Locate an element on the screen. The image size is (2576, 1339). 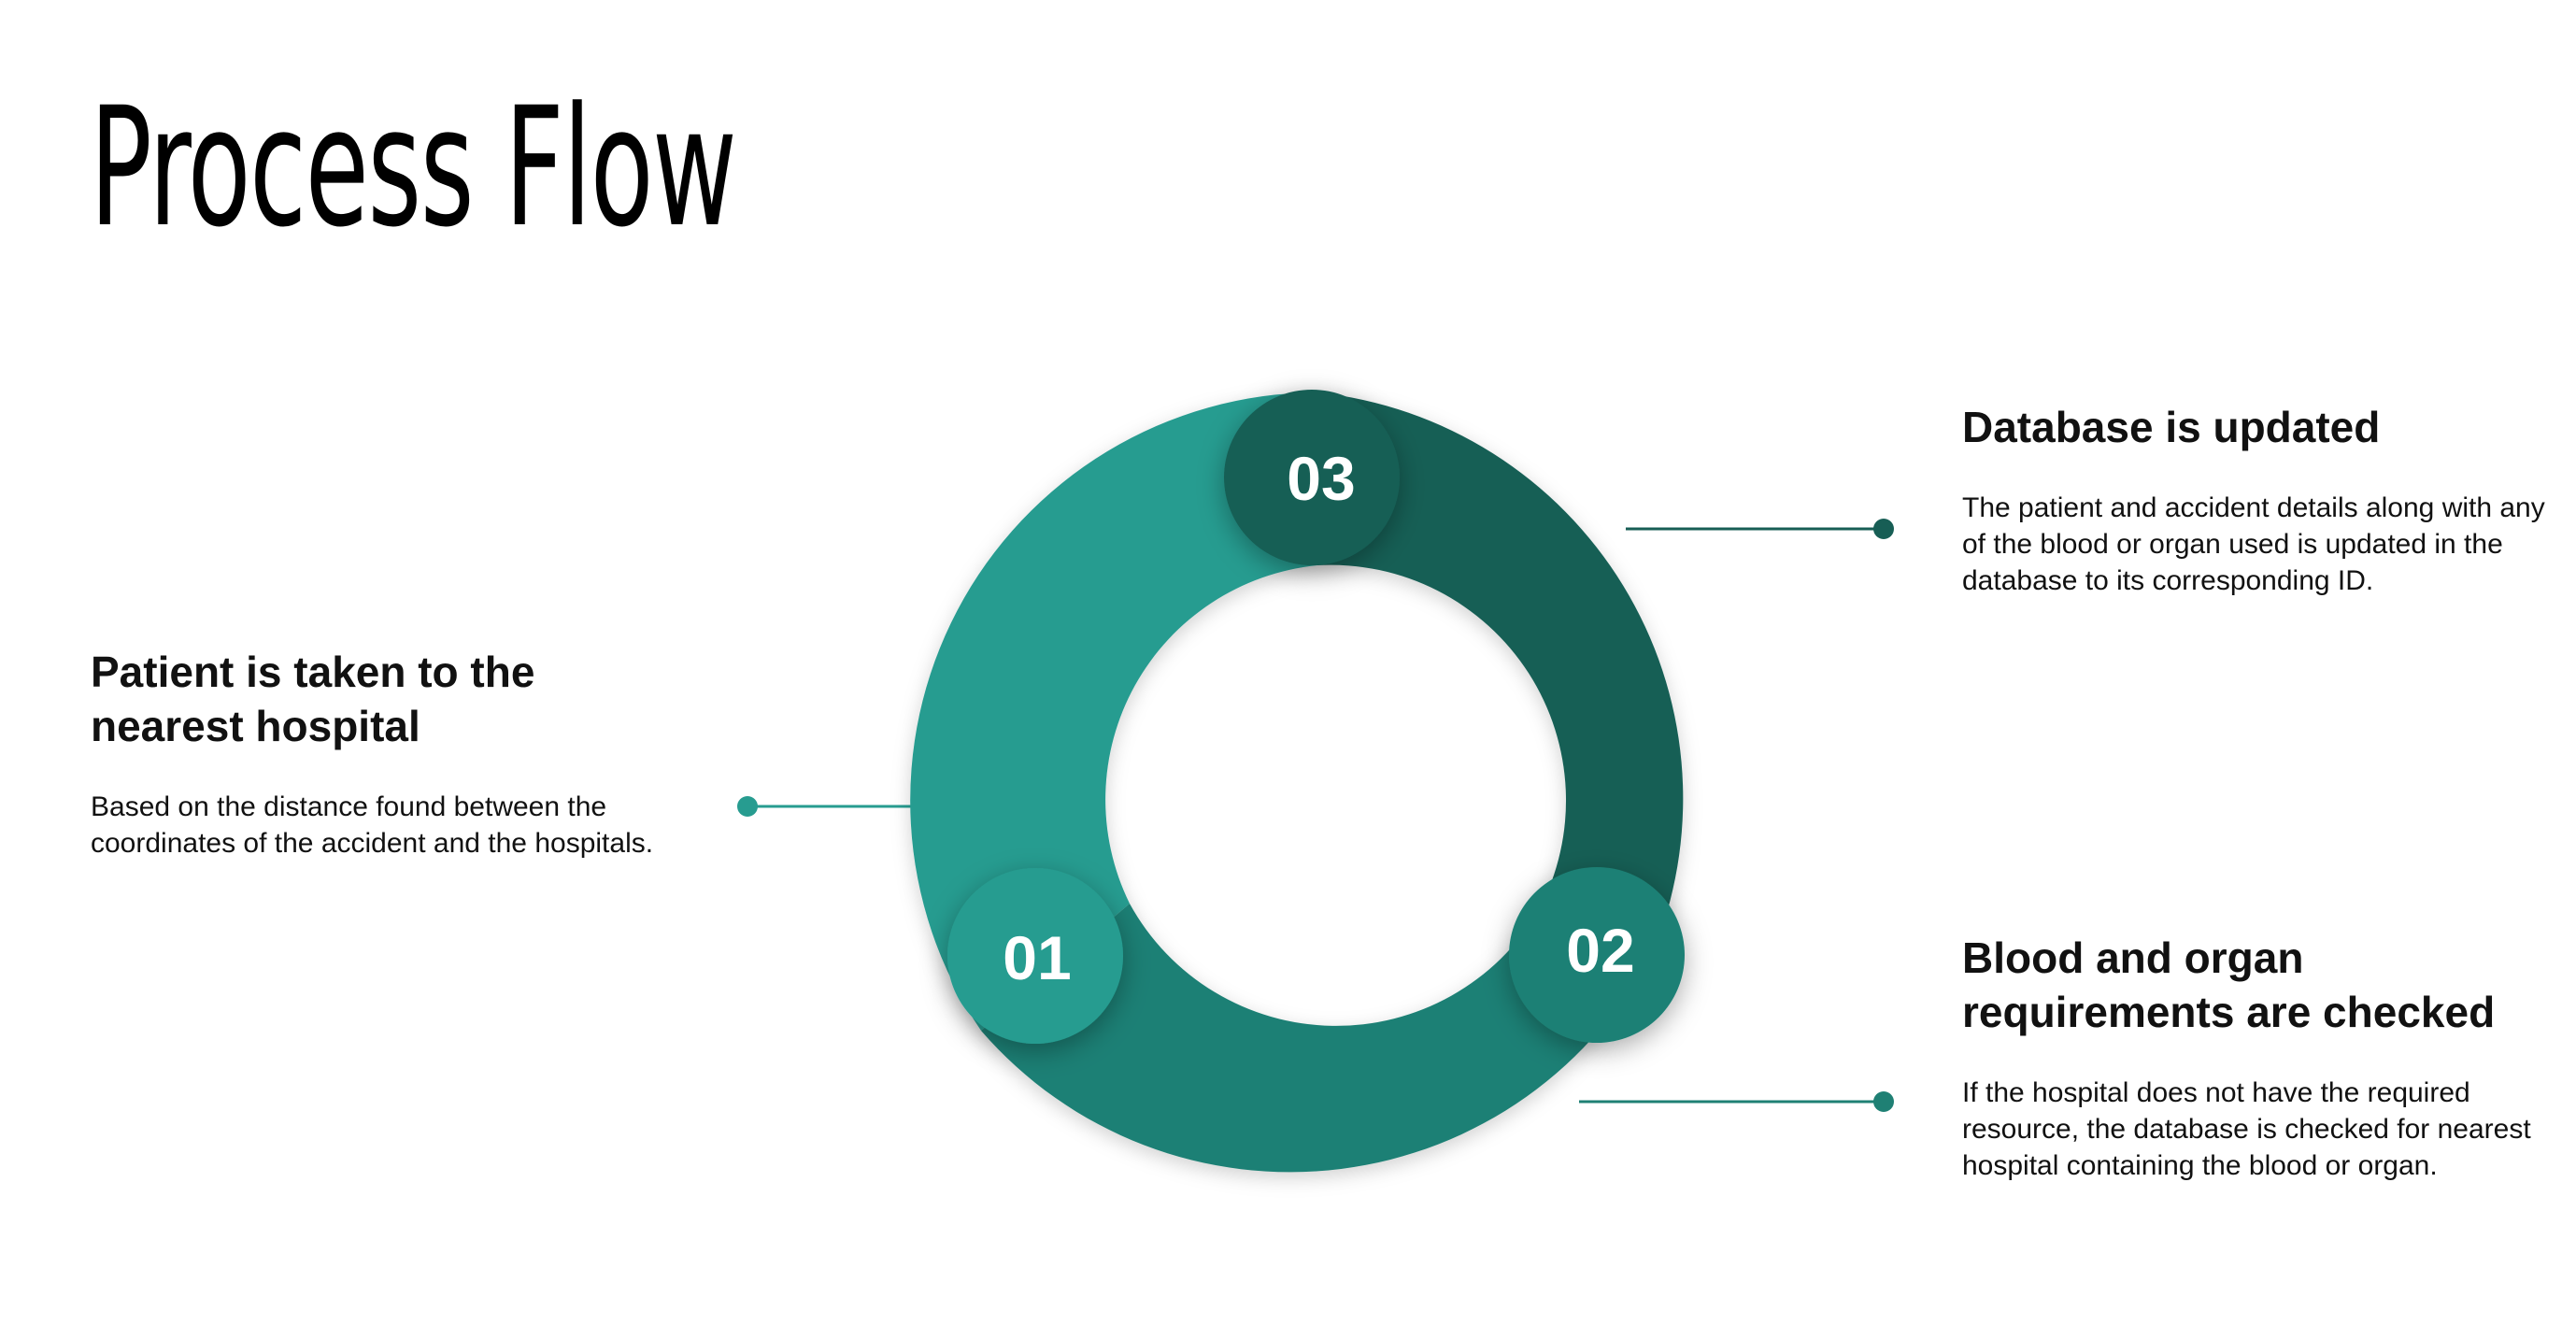
badge-03: 03 is located at coordinates (1312, 477).